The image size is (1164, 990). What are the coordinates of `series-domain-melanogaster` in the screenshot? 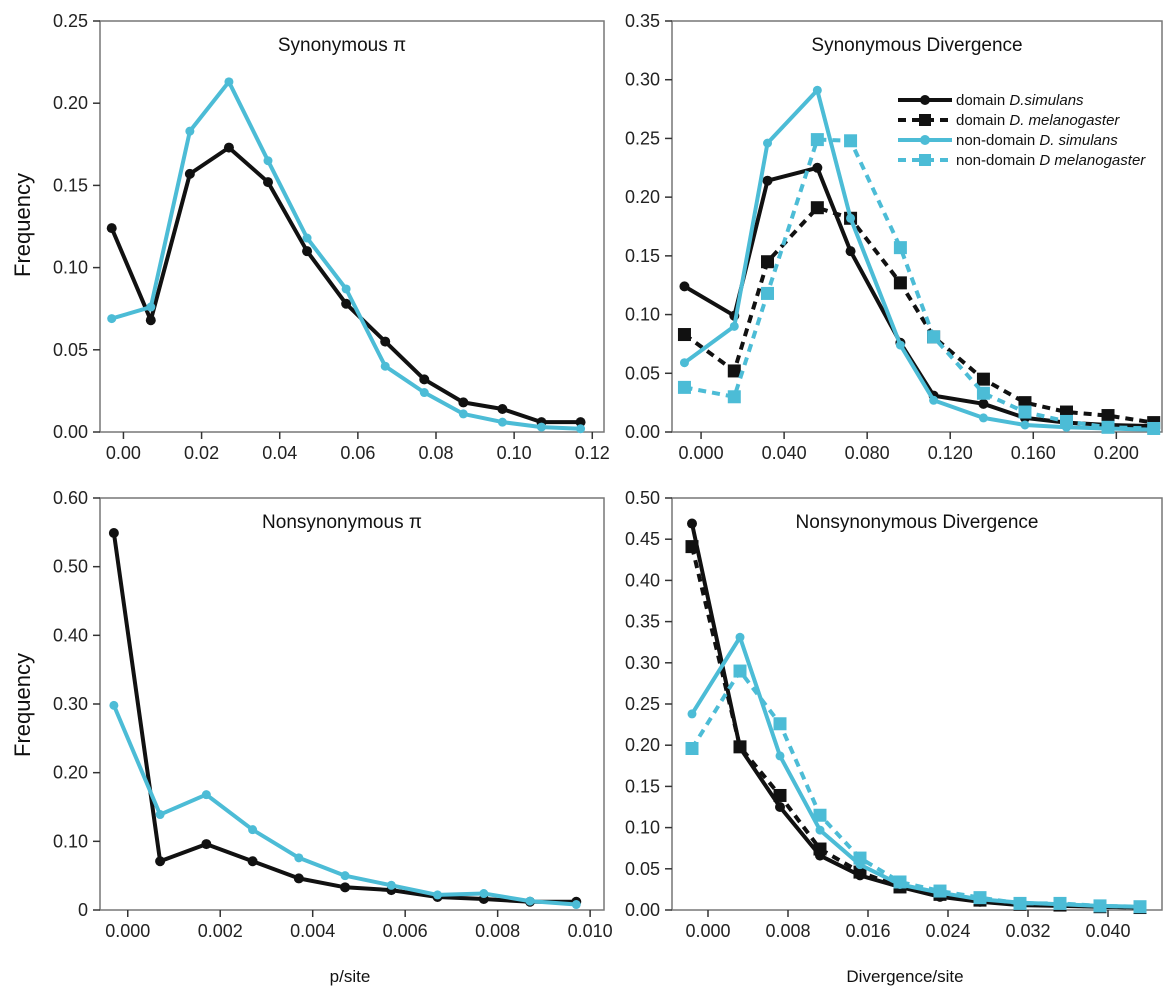 It's located at (919, 315).